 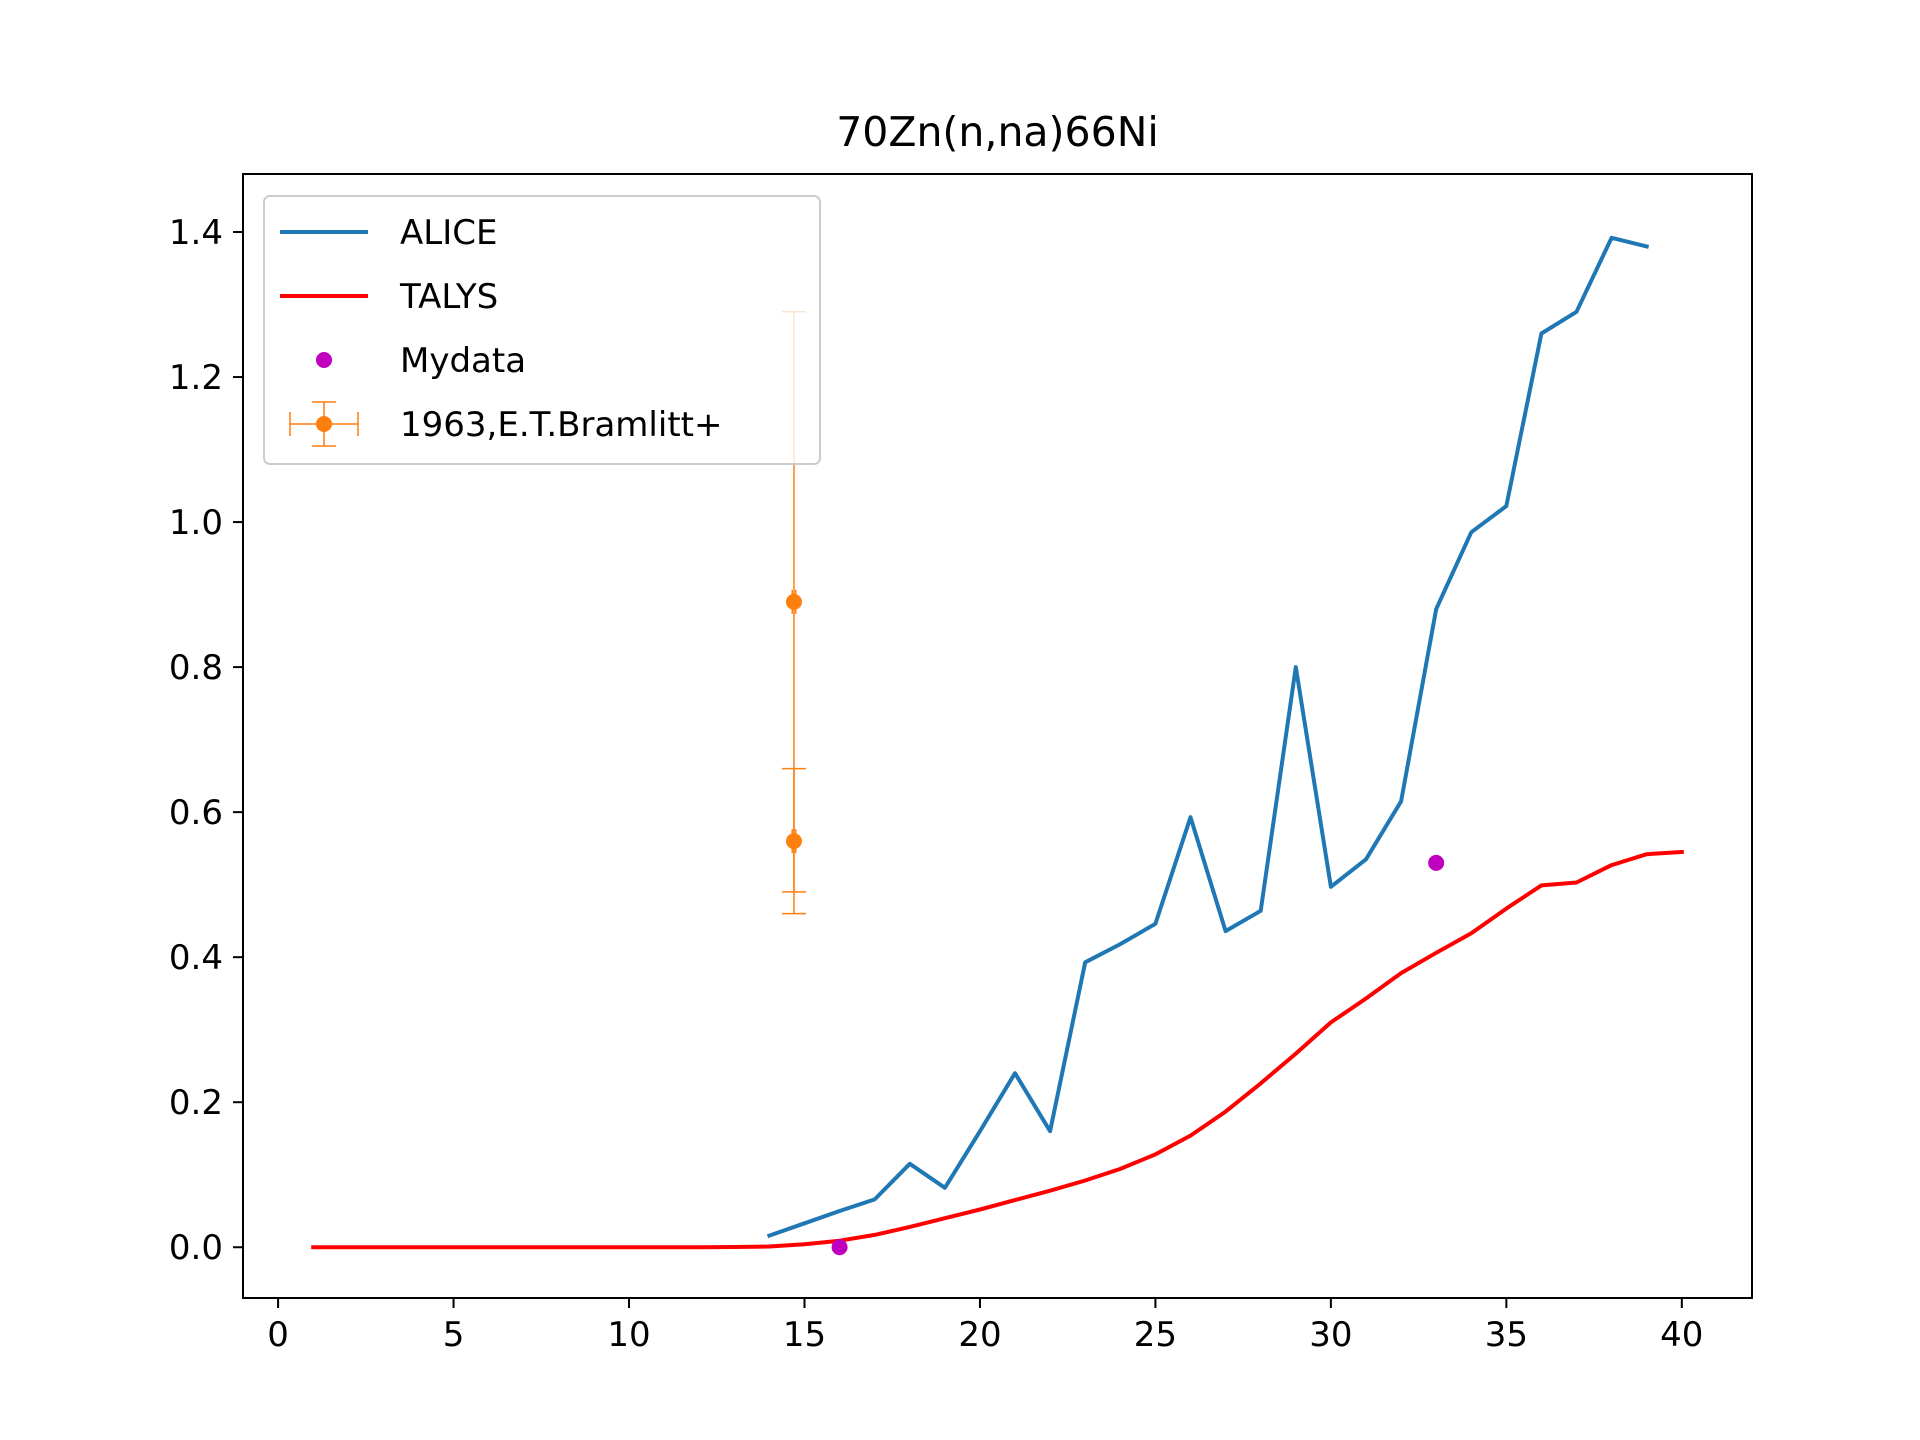 I want to click on y-tick-label: 0.4, so click(x=196, y=958).